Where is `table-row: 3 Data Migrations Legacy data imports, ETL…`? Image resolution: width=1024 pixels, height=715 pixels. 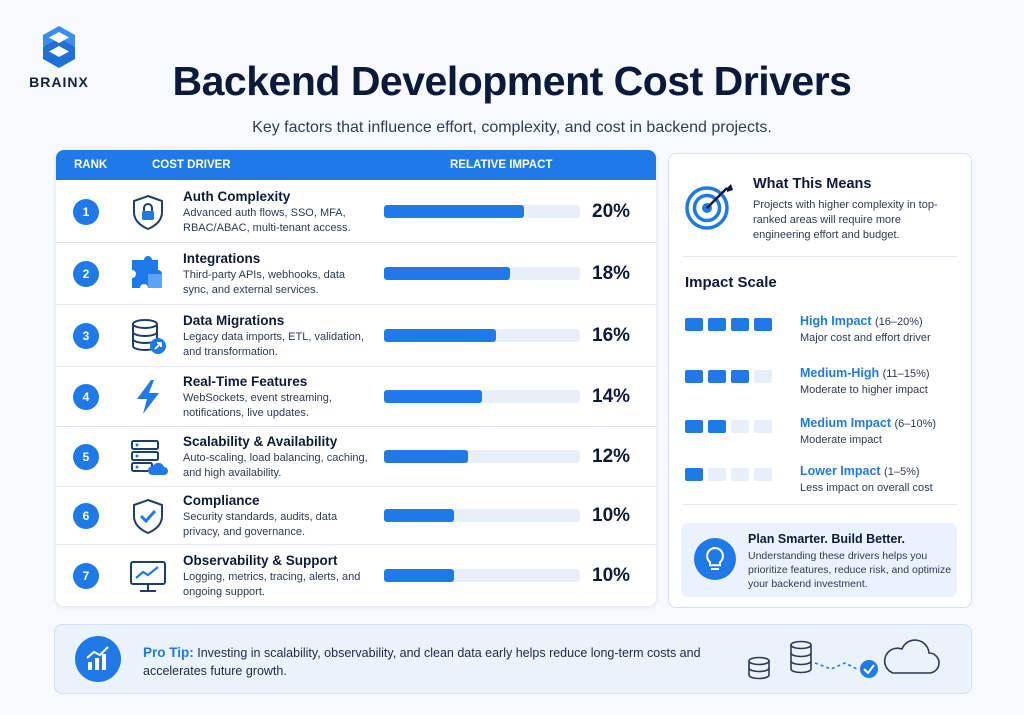 table-row: 3 Data Migrations Legacy data imports, ETL… is located at coordinates (356, 336).